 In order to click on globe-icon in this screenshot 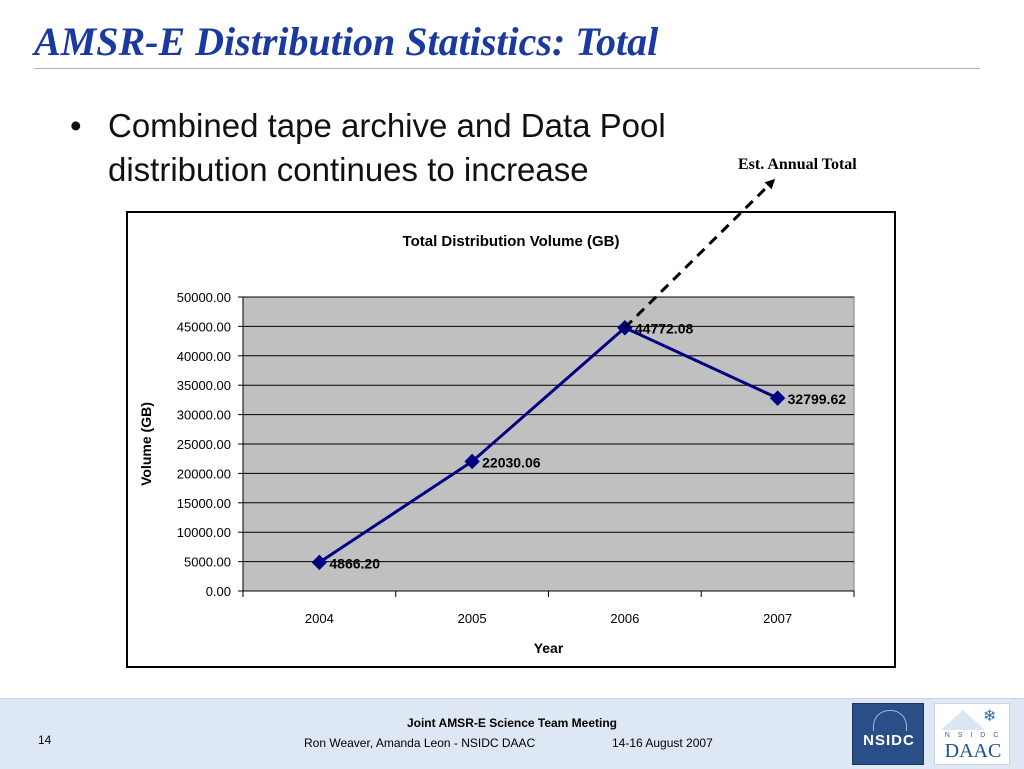, I will do `click(890, 720)`.